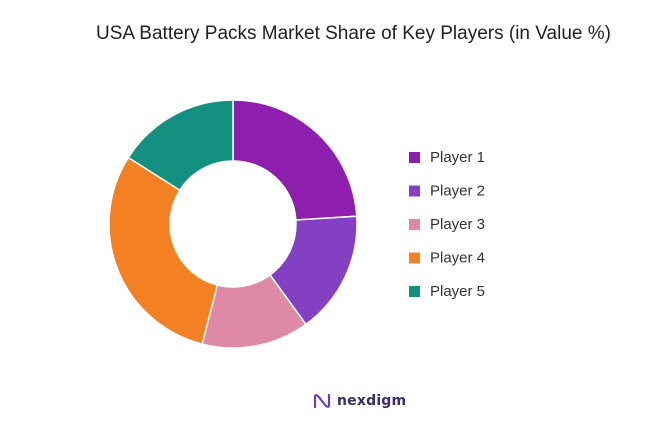  I want to click on brand-logo: nexdigm, so click(359, 401).